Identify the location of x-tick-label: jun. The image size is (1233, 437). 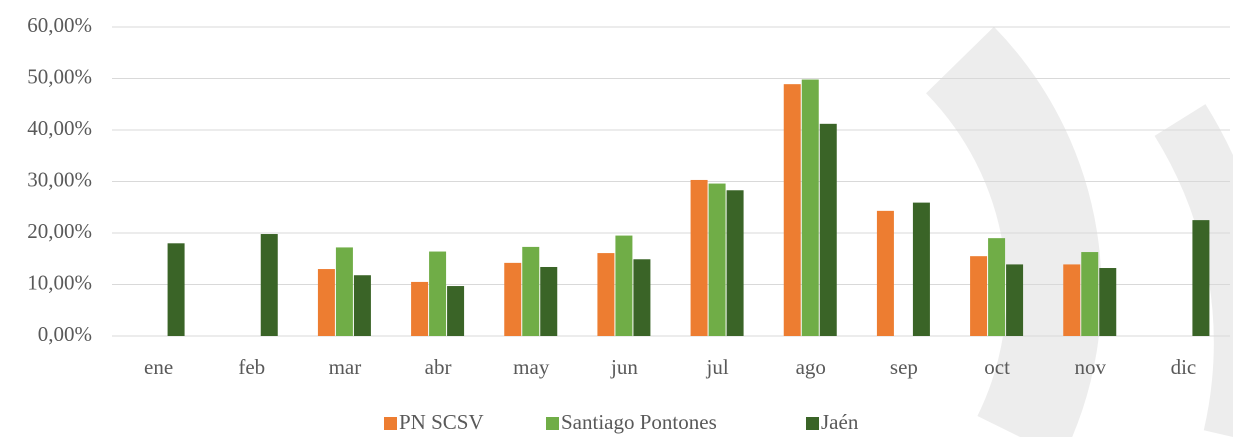
(624, 367).